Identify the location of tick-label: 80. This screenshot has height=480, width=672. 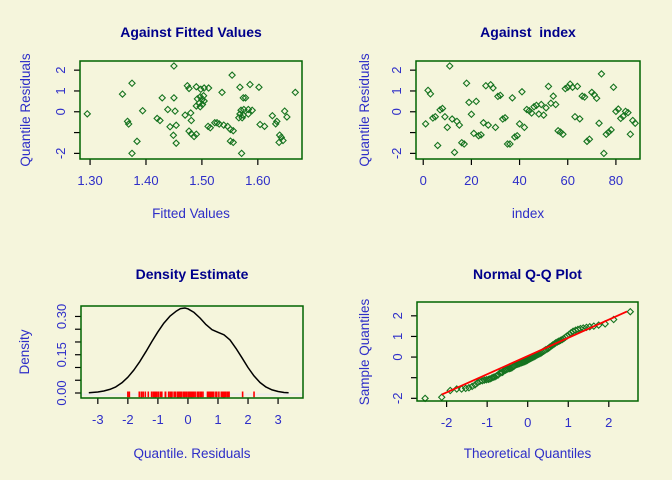
(616, 180).